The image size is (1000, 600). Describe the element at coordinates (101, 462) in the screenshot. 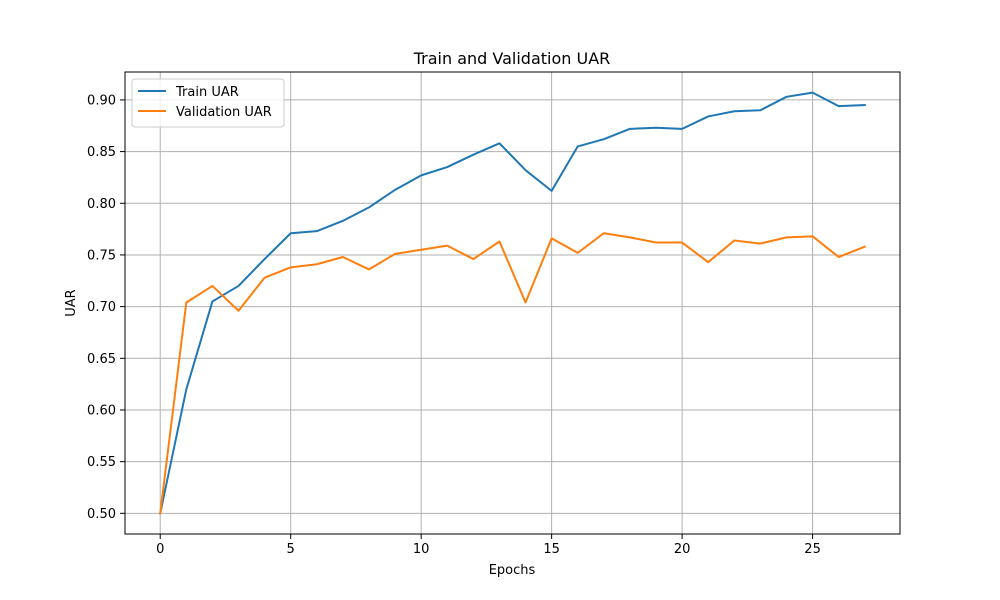

I see `y-tick-label: 0.55` at that location.